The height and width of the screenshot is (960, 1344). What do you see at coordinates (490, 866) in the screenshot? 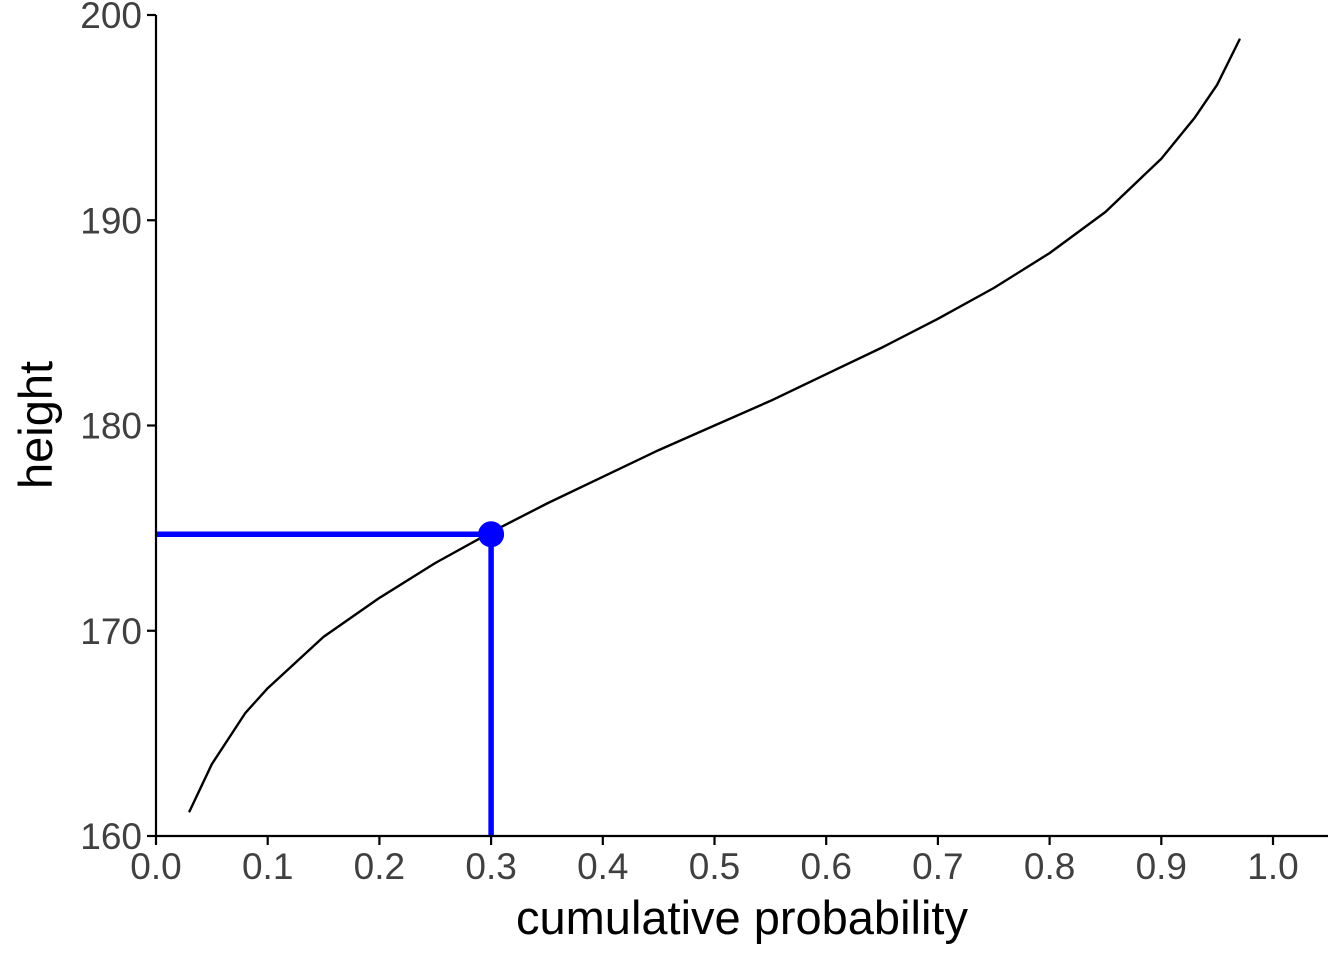
I see `x-tick-label: 0.3` at bounding box center [490, 866].